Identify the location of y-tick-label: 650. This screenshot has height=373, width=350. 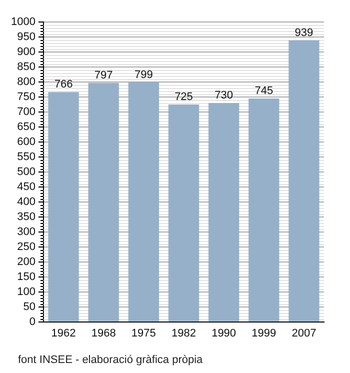
(26, 126).